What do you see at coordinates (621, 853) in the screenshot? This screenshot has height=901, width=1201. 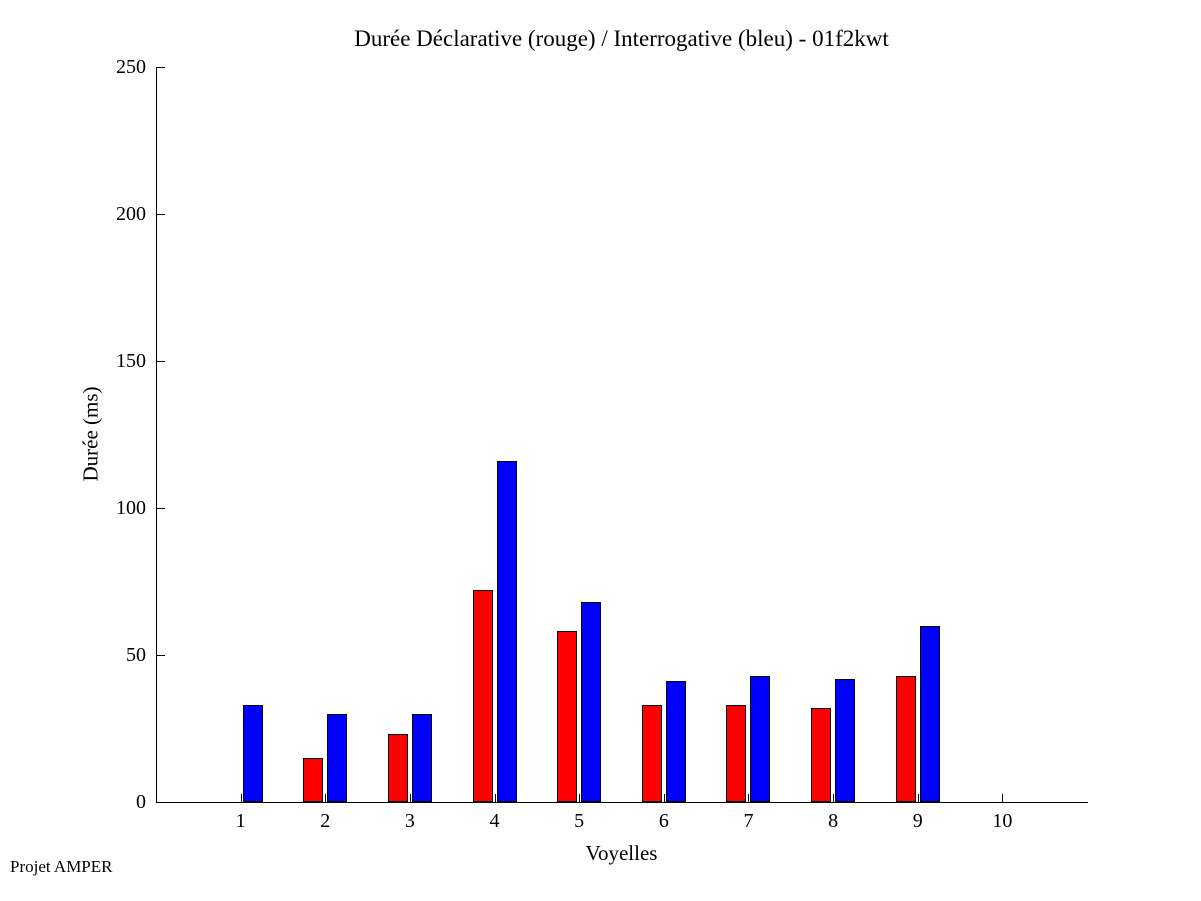 I see `x-axis-label: Voyelles` at bounding box center [621, 853].